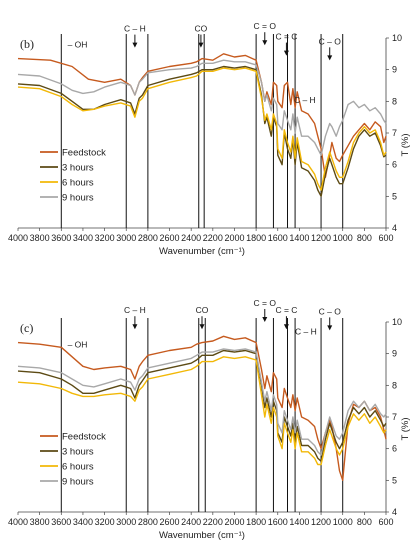 The height and width of the screenshot is (550, 420). Describe the element at coordinates (27, 44) in the screenshot. I see `panel-label: (b)` at that location.